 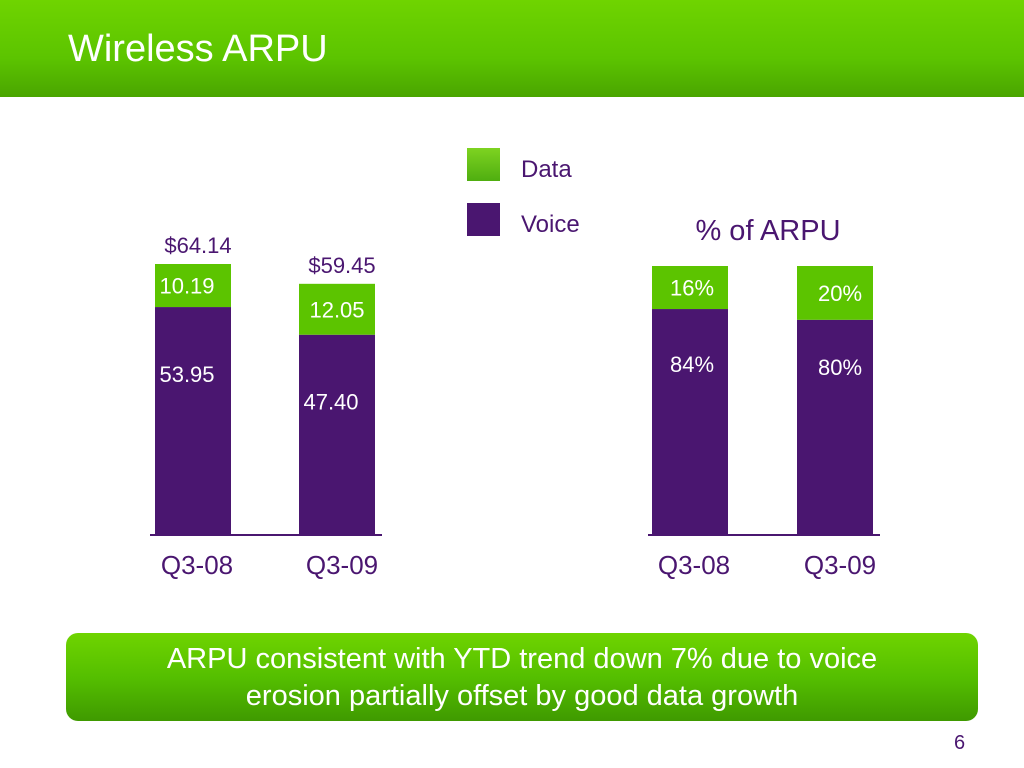 I want to click on bar-label-voice: 47.40, so click(x=330, y=402).